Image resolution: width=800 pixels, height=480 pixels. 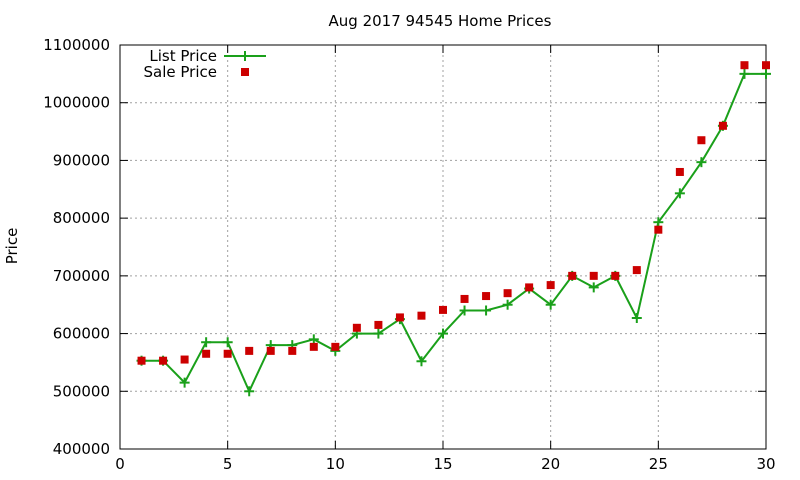 I want to click on y-tick-label: 500000, so click(x=81, y=391).